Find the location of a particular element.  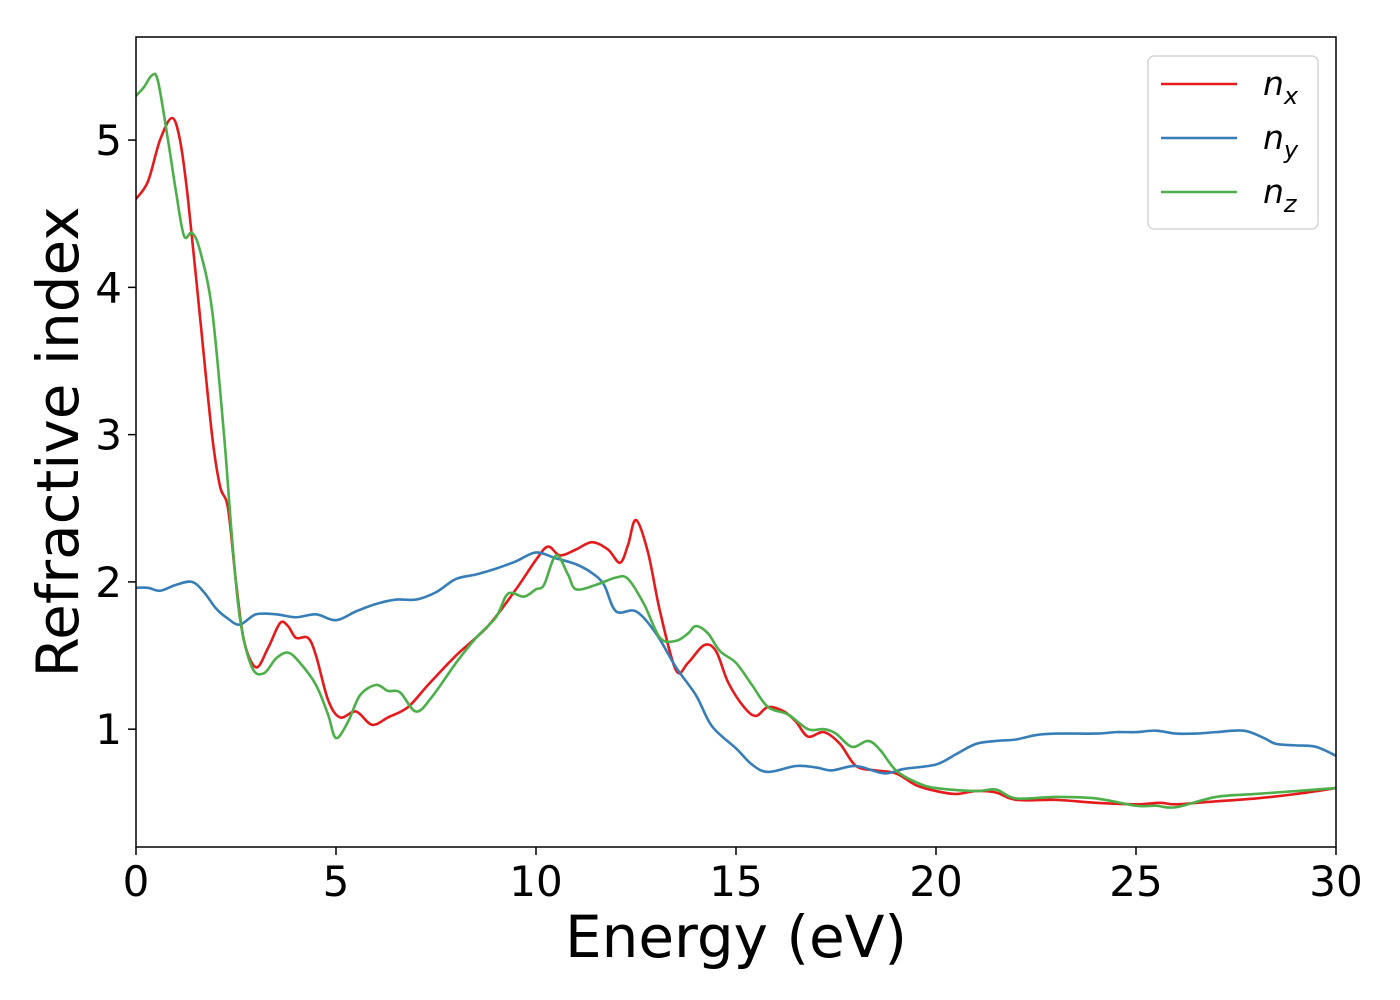

legend: nx ny nz is located at coordinates (1233, 142).